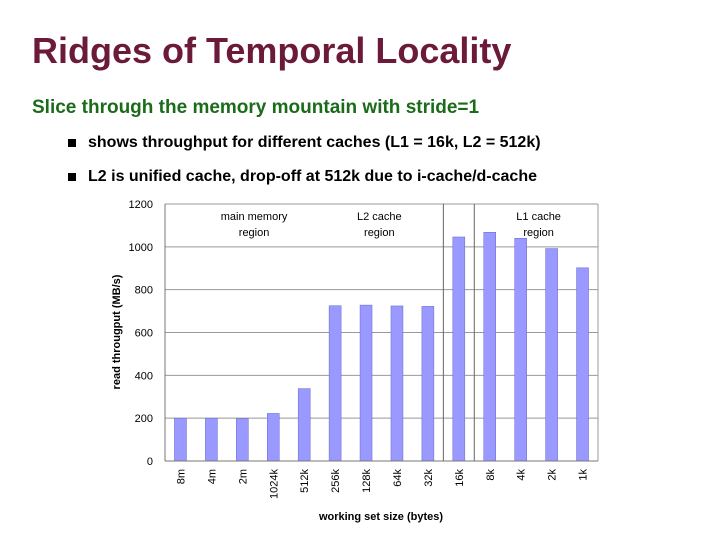 The width and height of the screenshot is (720, 540). I want to click on x-tick-label: 256k, so click(336, 481).